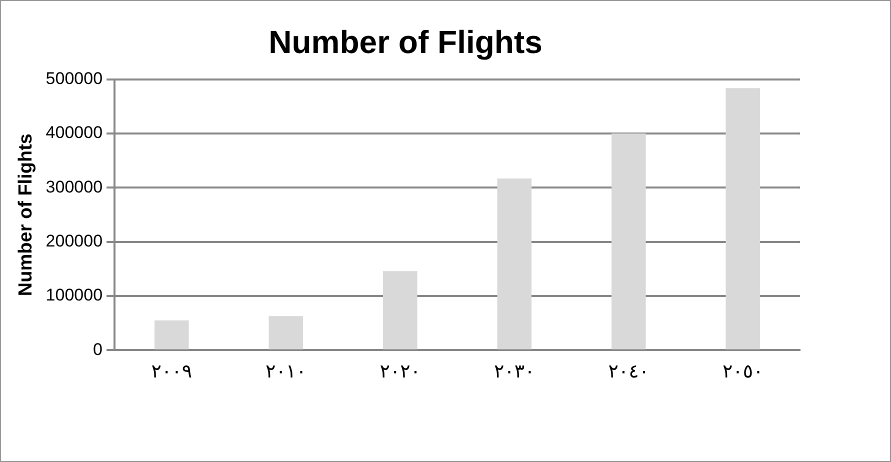  I want to click on y-tick-label: 500000, so click(74, 78).